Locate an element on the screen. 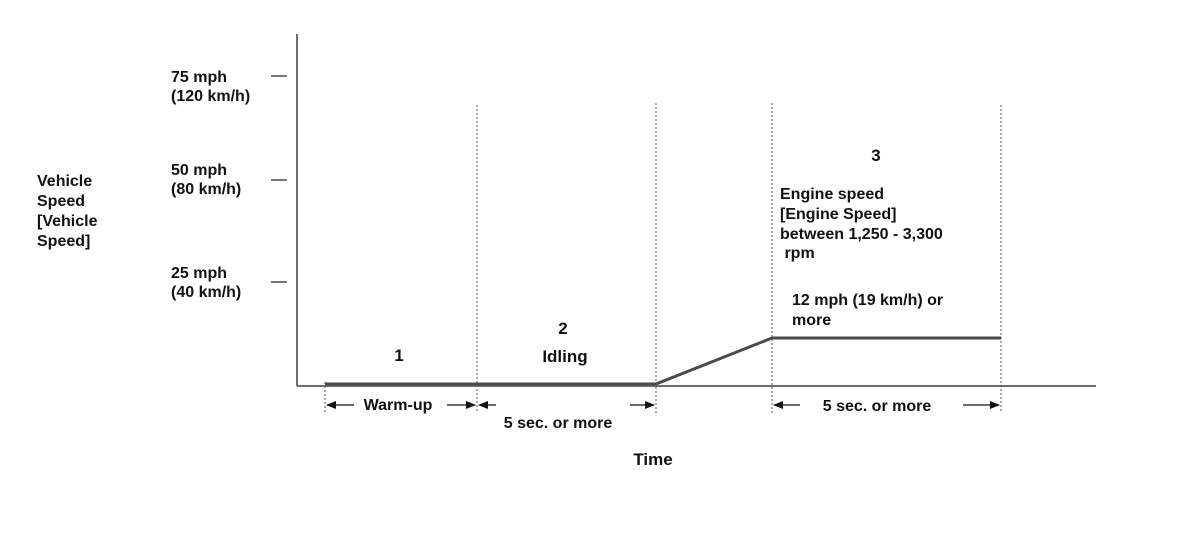 The width and height of the screenshot is (1200, 537). engine-speed-line-2: [Engine Speed] is located at coordinates (838, 214).